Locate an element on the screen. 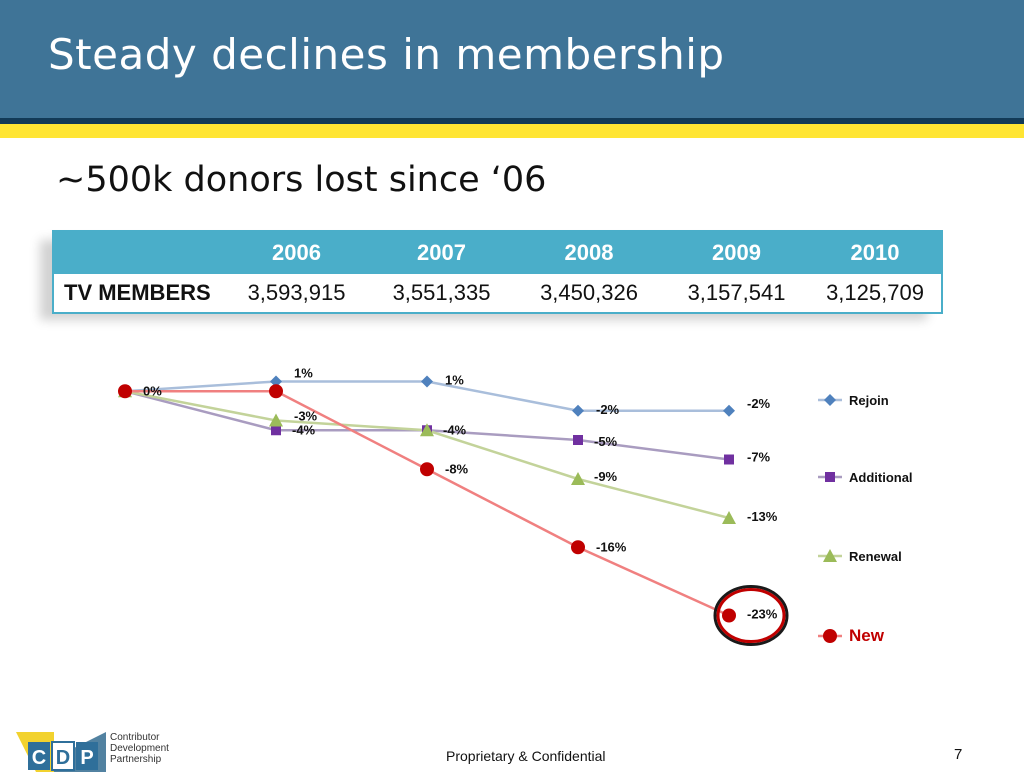  data-label-renewal: -13% is located at coordinates (762, 516).